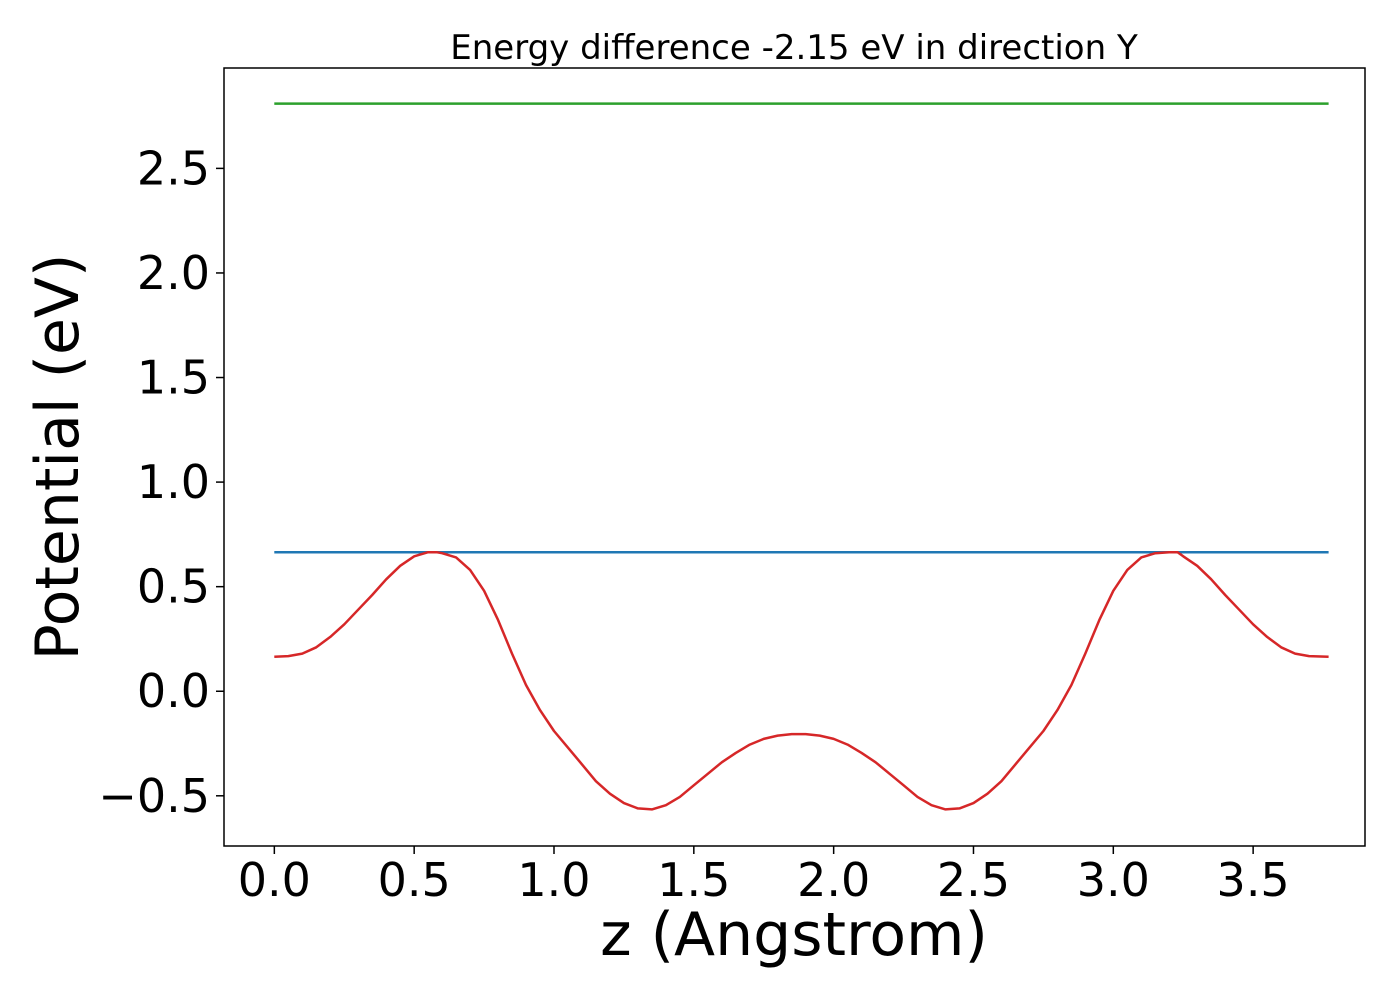 The height and width of the screenshot is (1000, 1400). I want to click on y-axis: −0.5 0.0 0.5 1.0 1.5 2.0 2.5, so click(161, 482).